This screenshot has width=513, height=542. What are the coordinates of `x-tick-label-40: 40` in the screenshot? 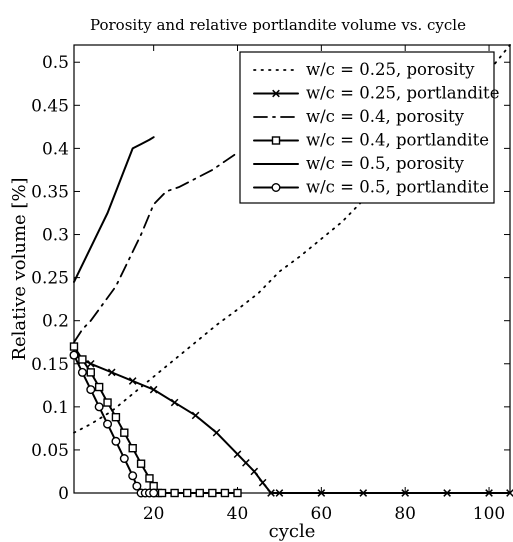 It's located at (238, 514).